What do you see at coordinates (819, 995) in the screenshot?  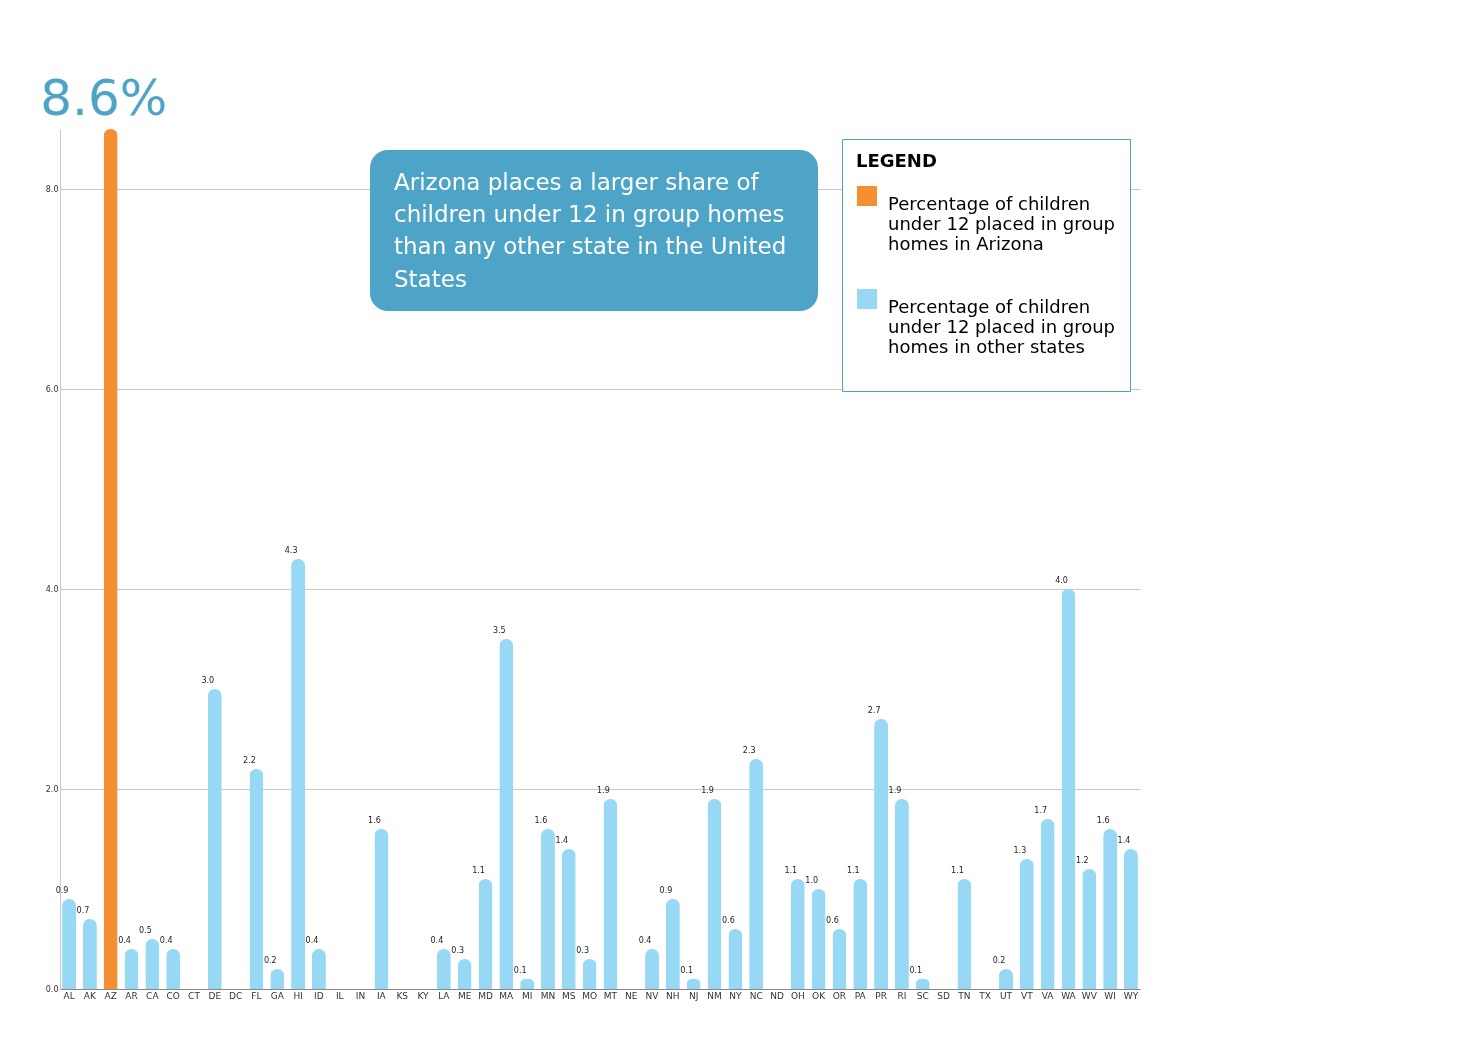 I see `x-tick-label: OK` at bounding box center [819, 995].